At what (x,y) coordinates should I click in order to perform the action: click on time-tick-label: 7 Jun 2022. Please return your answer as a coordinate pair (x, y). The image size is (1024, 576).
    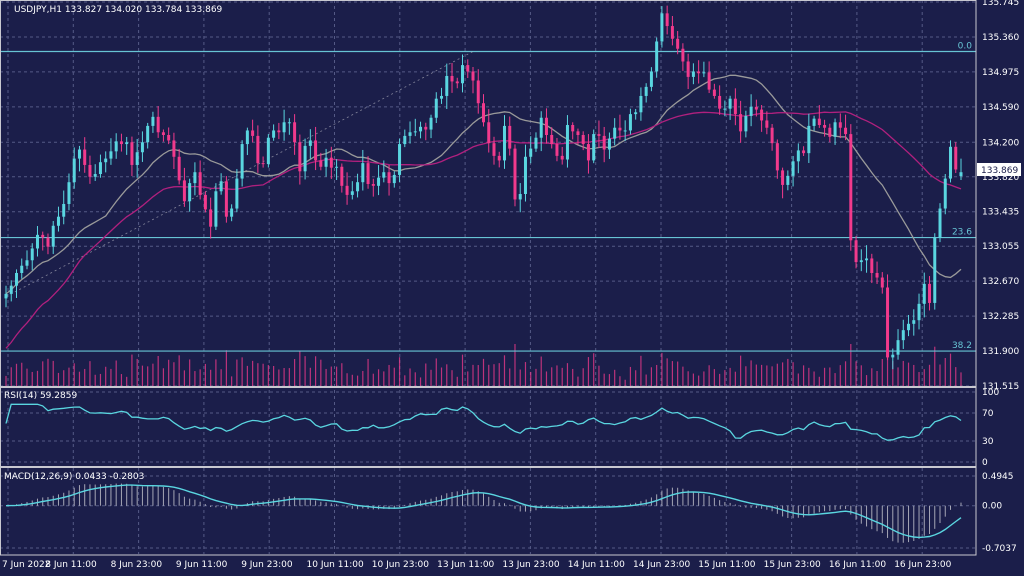
    Looking at the image, I should click on (26, 565).